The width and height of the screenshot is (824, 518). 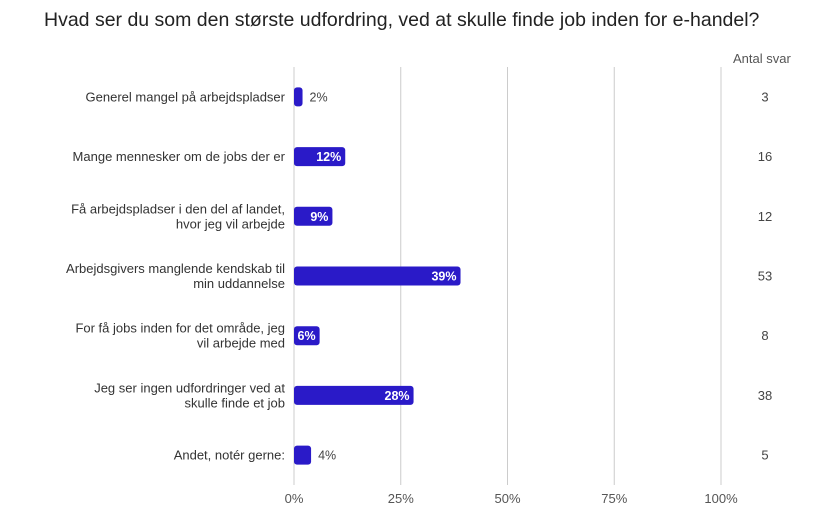 I want to click on count-value: 38, so click(x=765, y=395).